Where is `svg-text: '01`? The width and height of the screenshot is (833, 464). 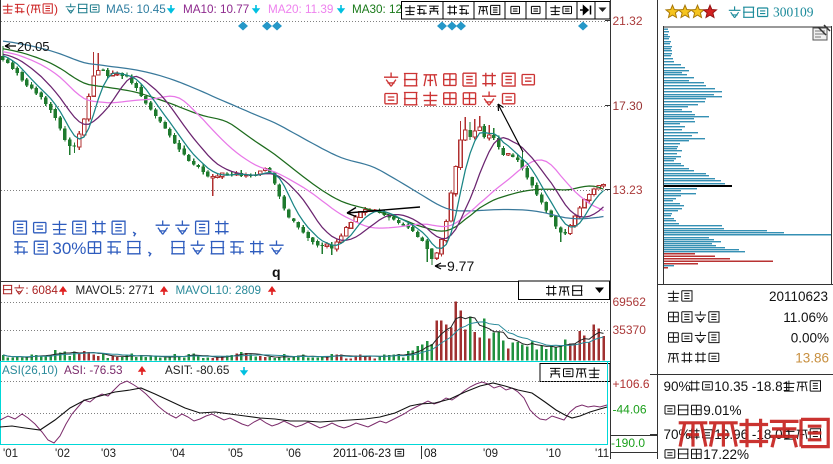 svg-text: '01 is located at coordinates (10, 453).